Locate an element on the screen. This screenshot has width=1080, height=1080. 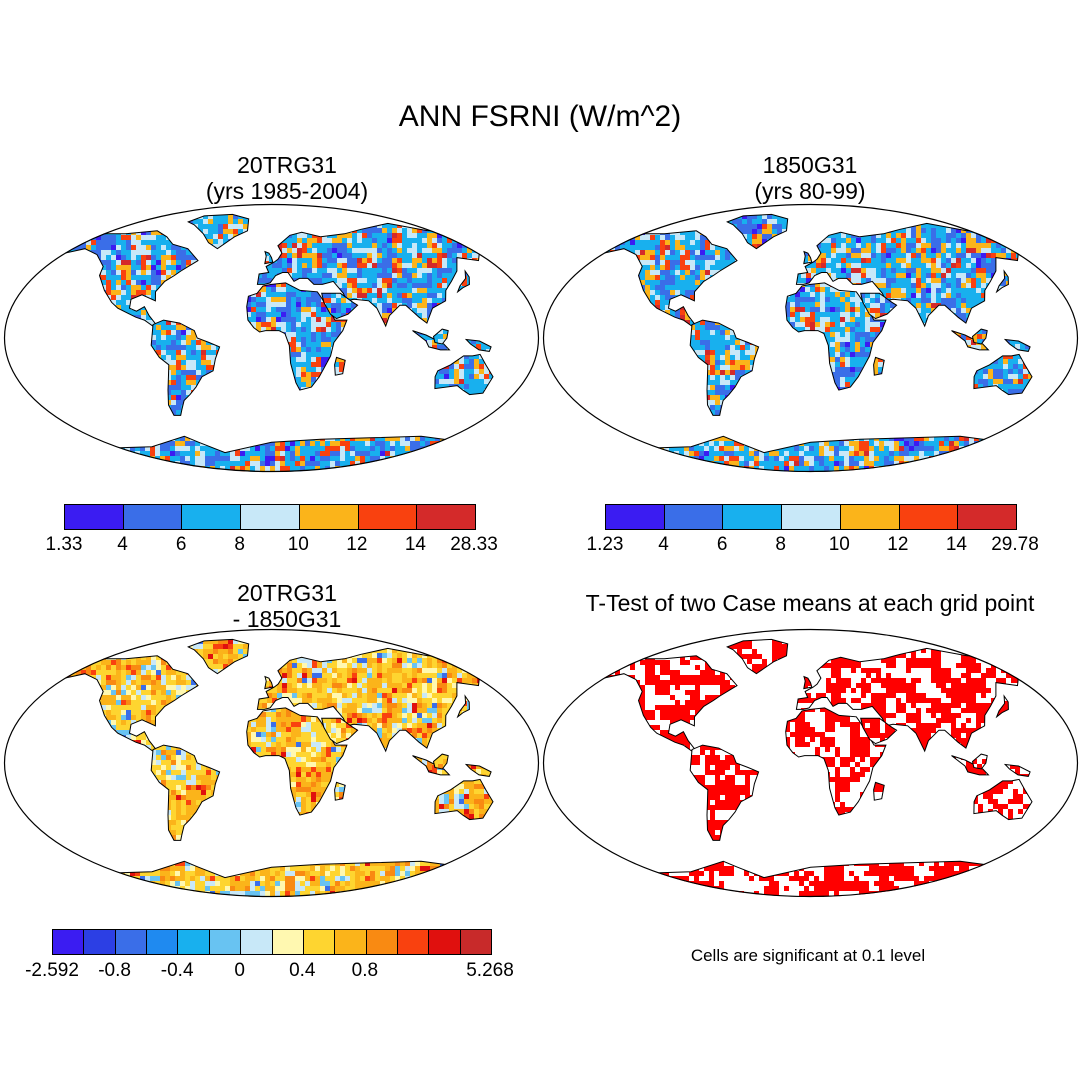
colorbar-tick-label: 29.78 is located at coordinates (1015, 544).